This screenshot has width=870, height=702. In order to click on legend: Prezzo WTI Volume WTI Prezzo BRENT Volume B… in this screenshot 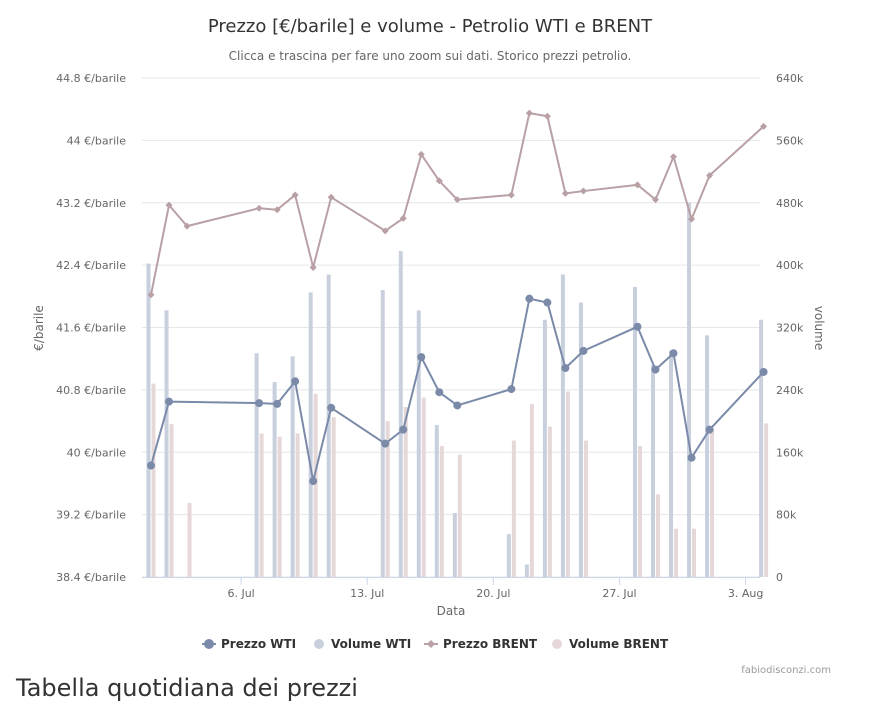, I will do `click(435, 644)`.